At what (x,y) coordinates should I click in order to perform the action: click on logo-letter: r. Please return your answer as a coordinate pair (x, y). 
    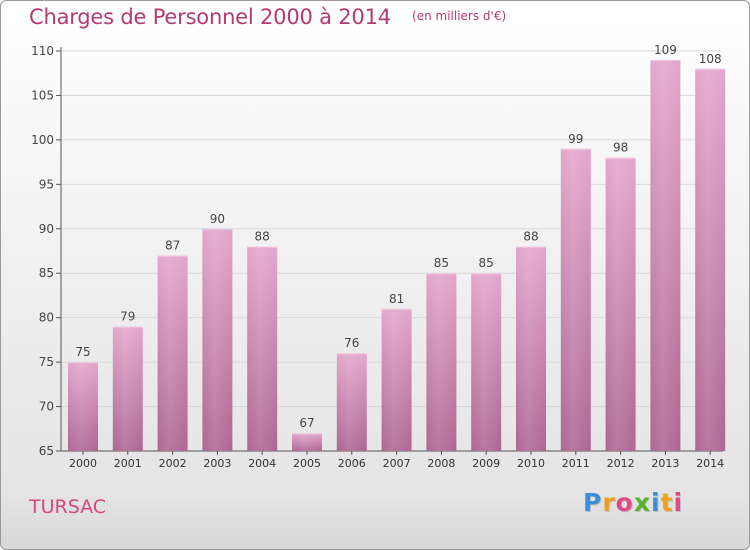
    Looking at the image, I should click on (609, 502).